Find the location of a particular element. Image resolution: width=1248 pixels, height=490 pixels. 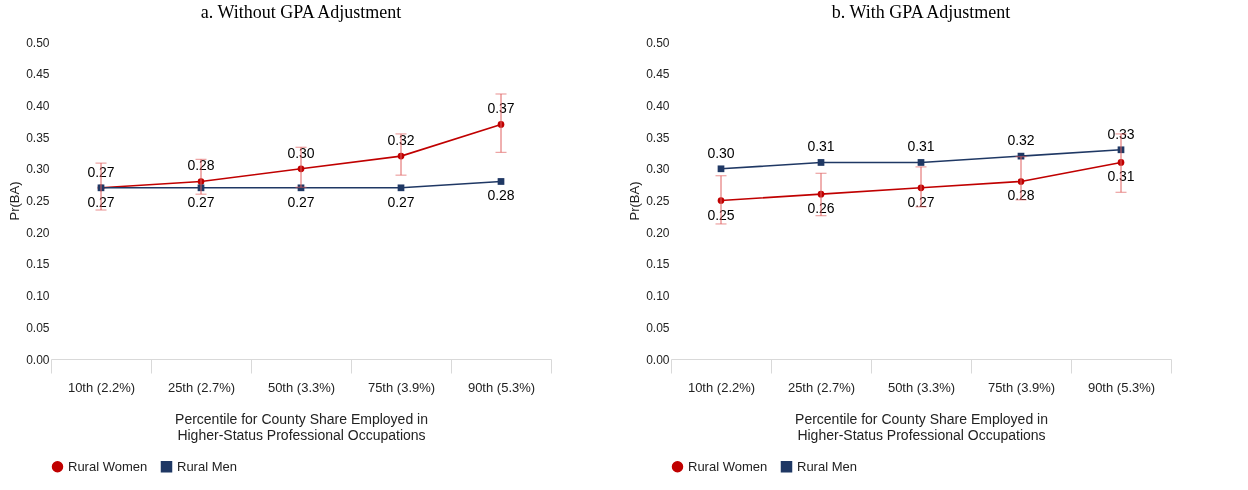

data-label: 0.33 is located at coordinates (1121, 133).